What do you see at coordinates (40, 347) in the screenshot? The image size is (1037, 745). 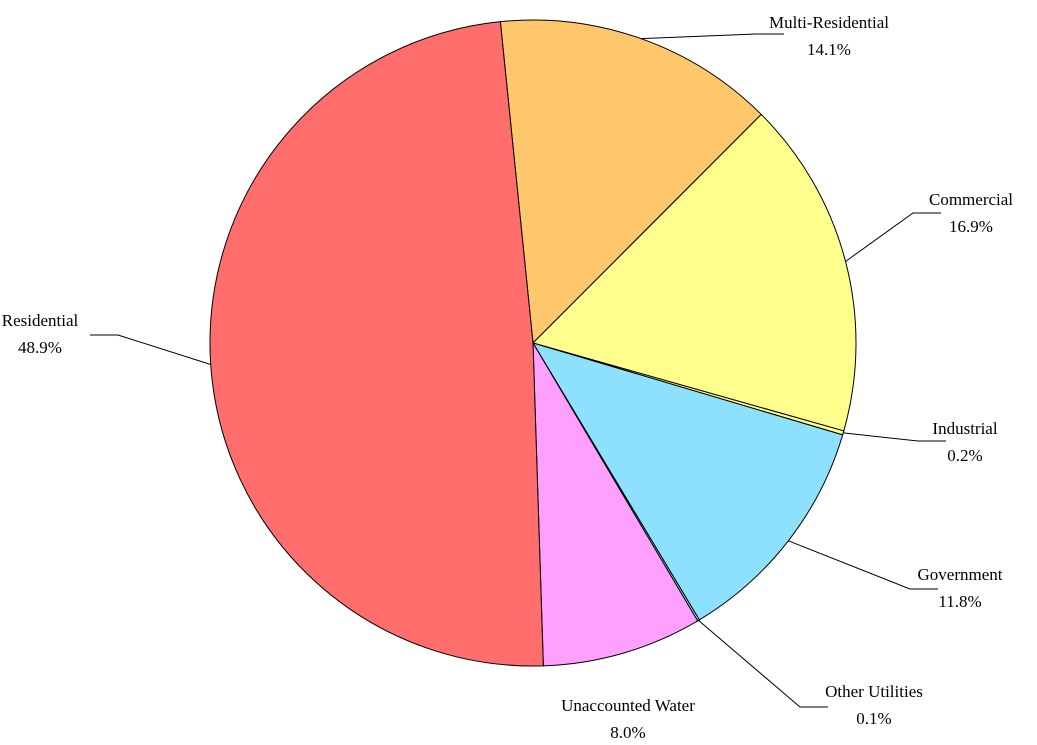 I see `slice-value-residential: 48.9%` at bounding box center [40, 347].